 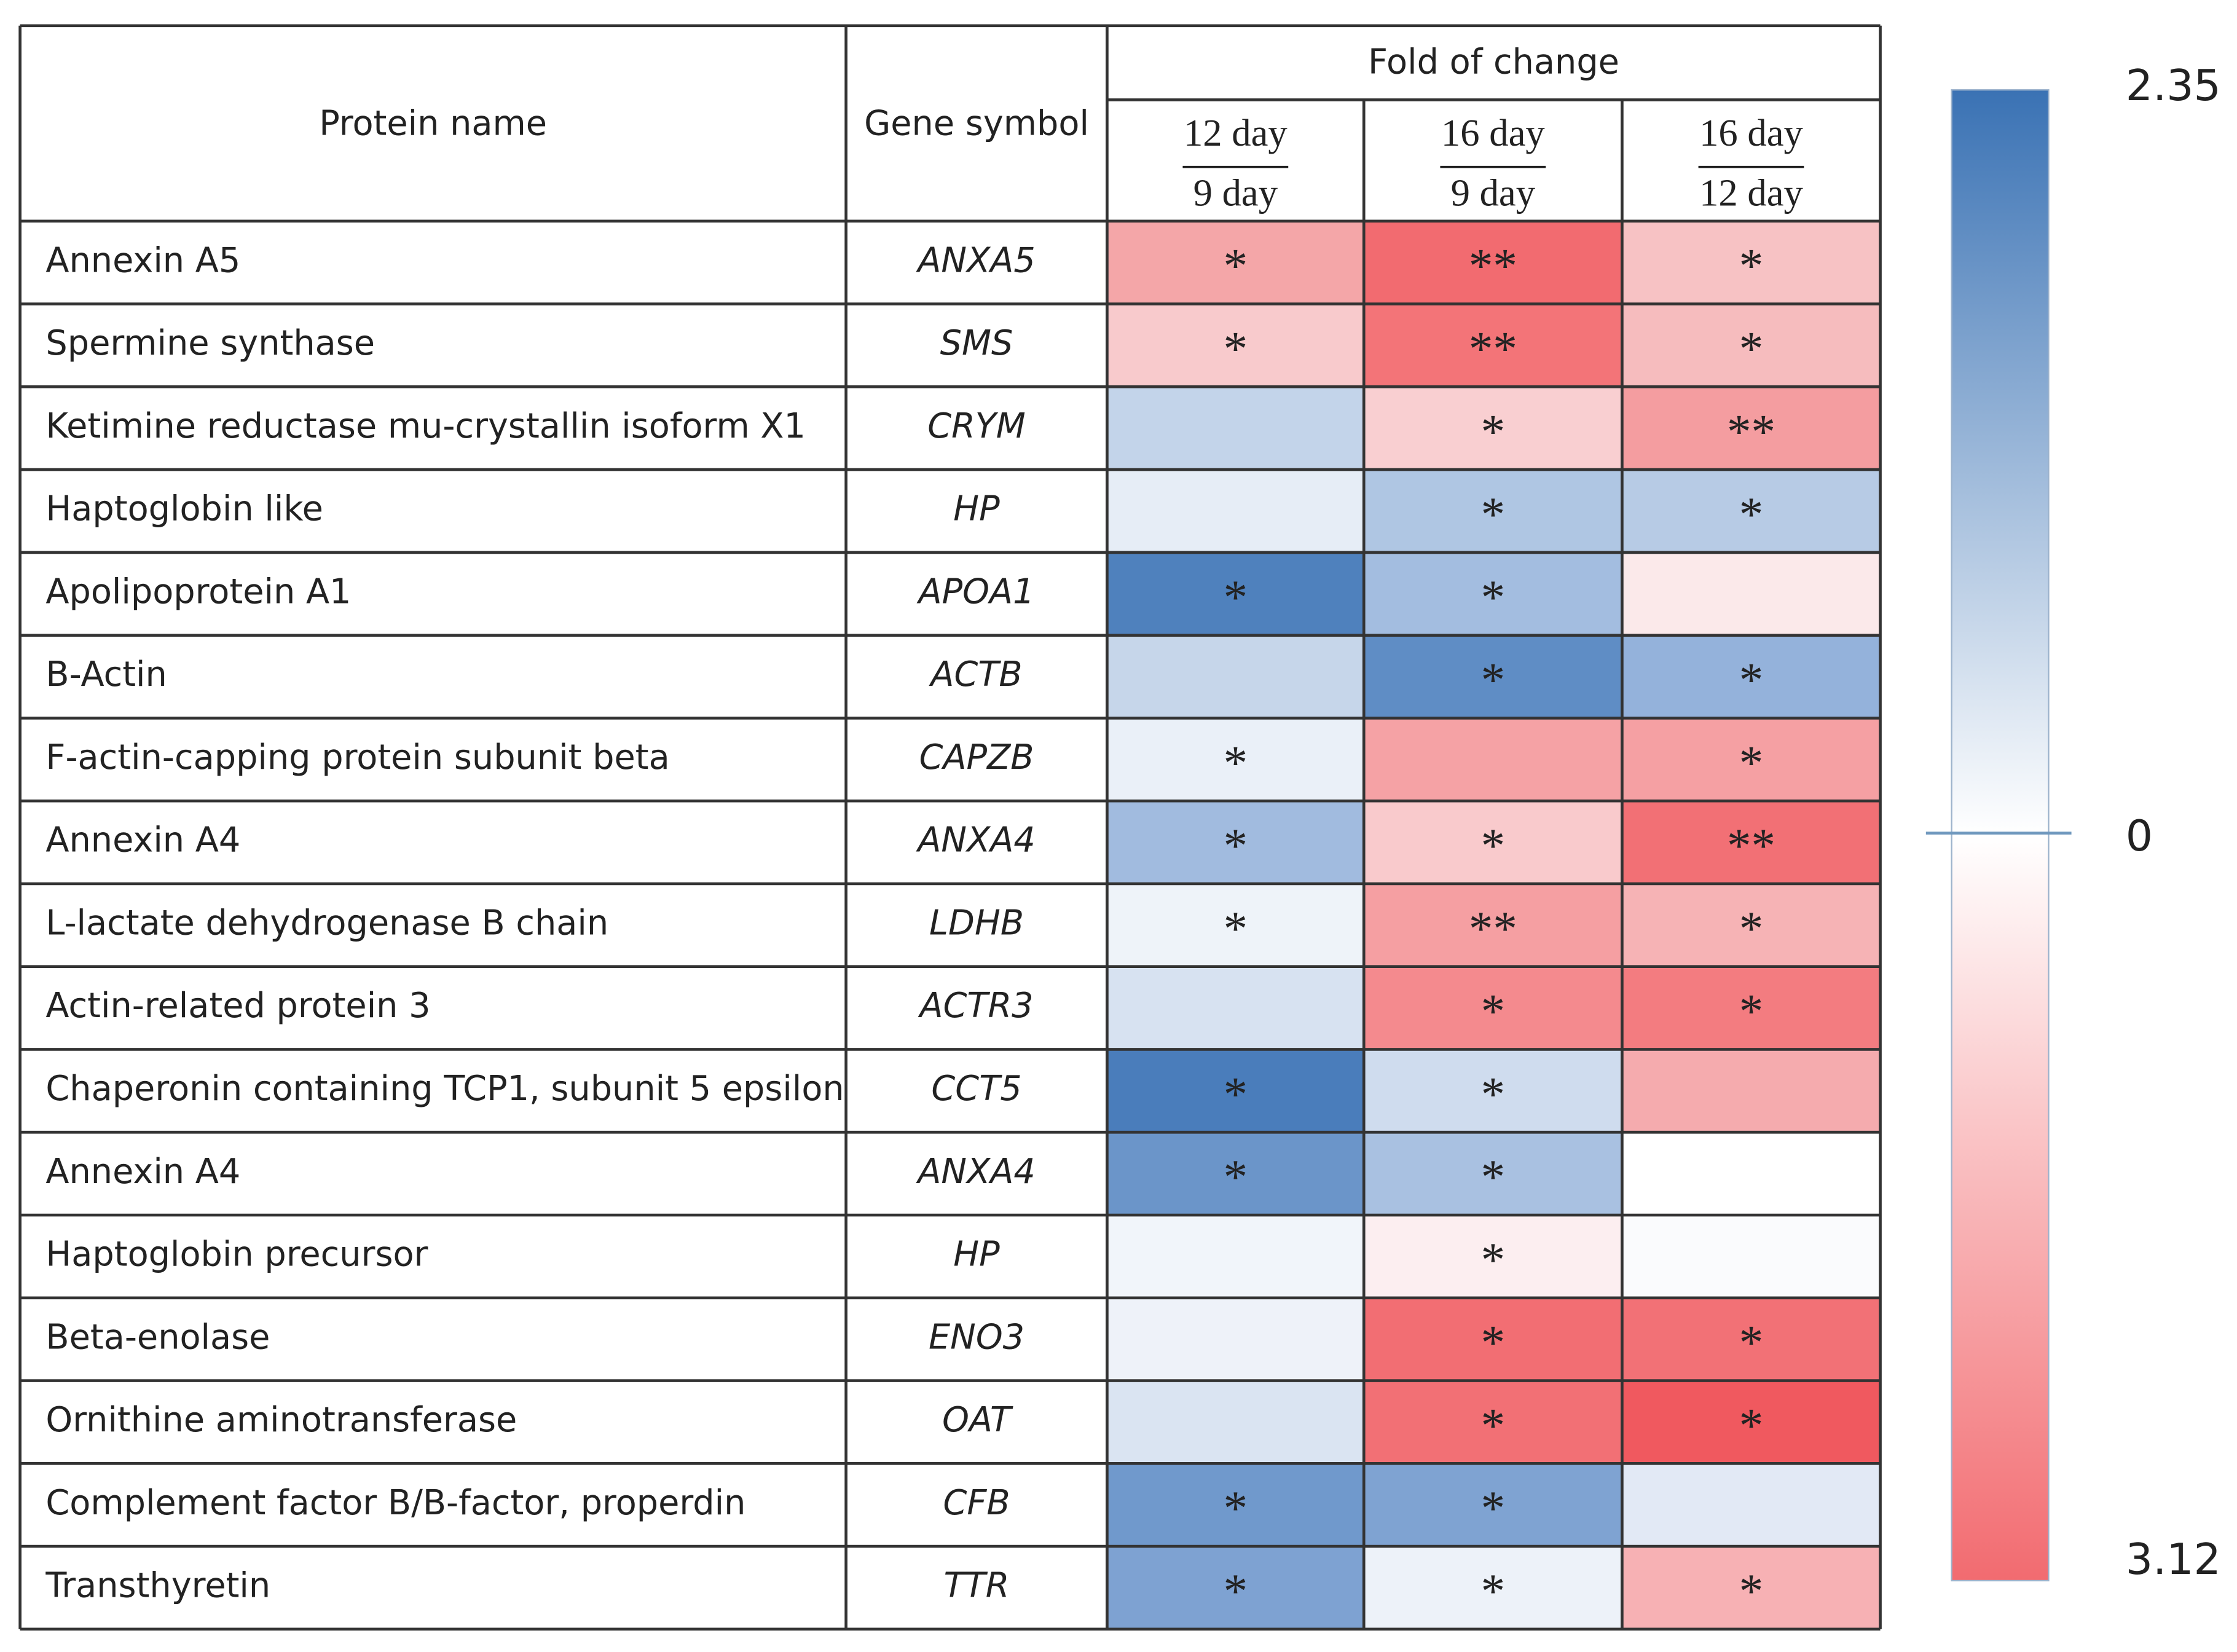 What do you see at coordinates (975, 675) in the screenshot?
I see `gene-symbol: ACTB` at bounding box center [975, 675].